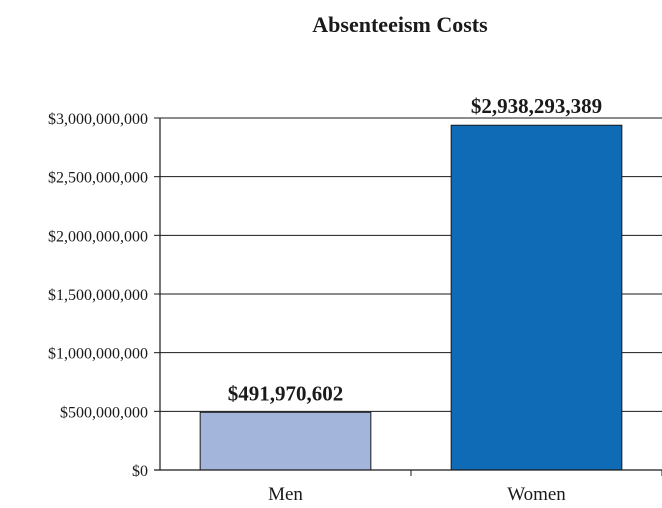 This screenshot has width=662, height=508. I want to click on y-tick-label: $0, so click(140, 471).